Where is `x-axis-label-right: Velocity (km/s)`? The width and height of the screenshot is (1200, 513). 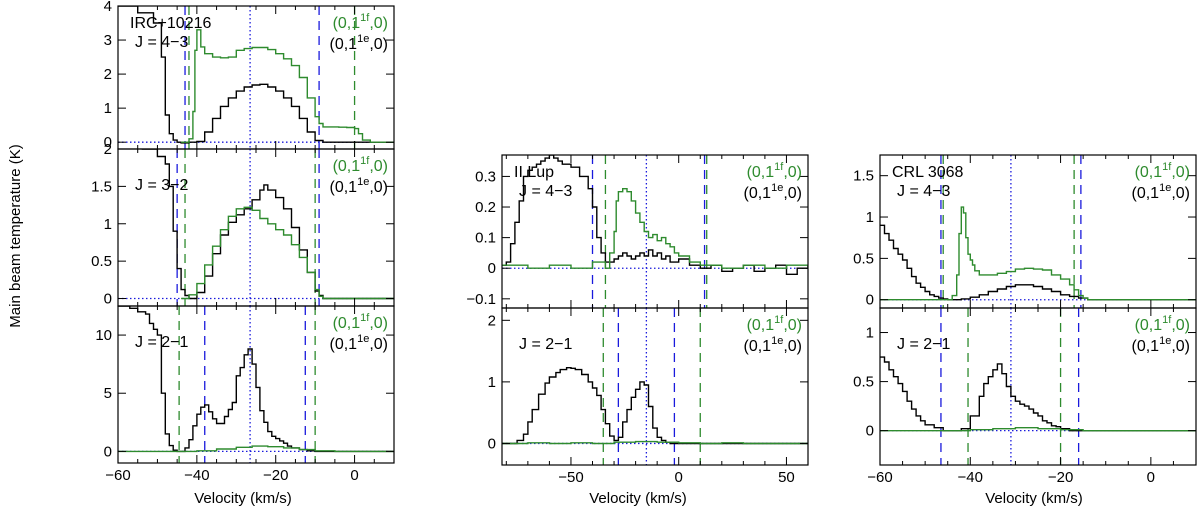
x-axis-label-right: Velocity (km/s) is located at coordinates (1034, 498).